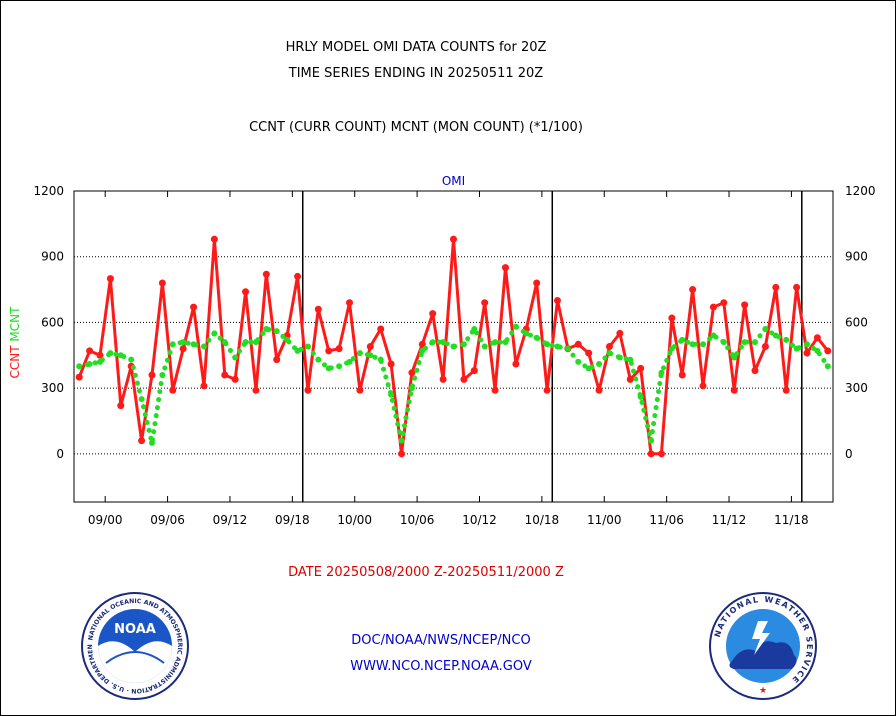  Describe the element at coordinates (416, 47) in the screenshot. I see `chart-title-line-1: HRLY MODEL OMI DATA COUNTS for 20Z` at that location.